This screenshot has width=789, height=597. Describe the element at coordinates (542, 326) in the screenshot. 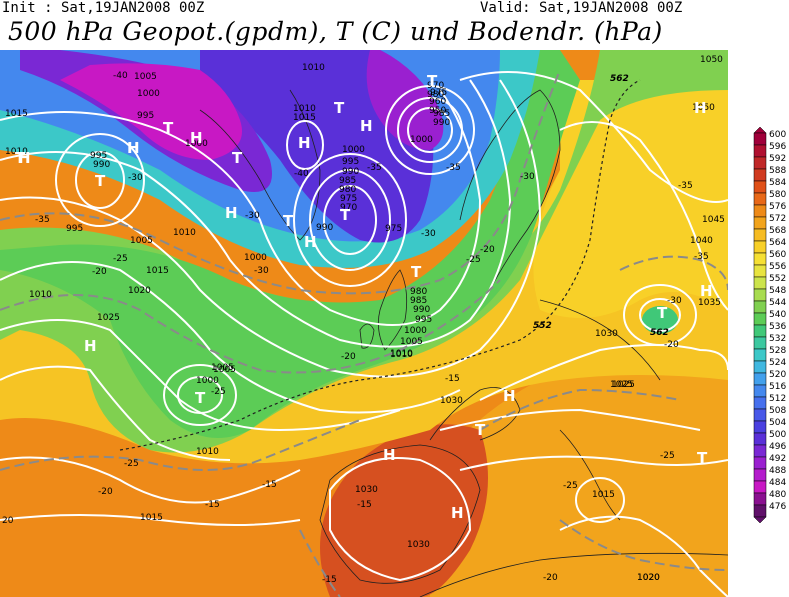

I see `gpdm-label: 552` at that location.